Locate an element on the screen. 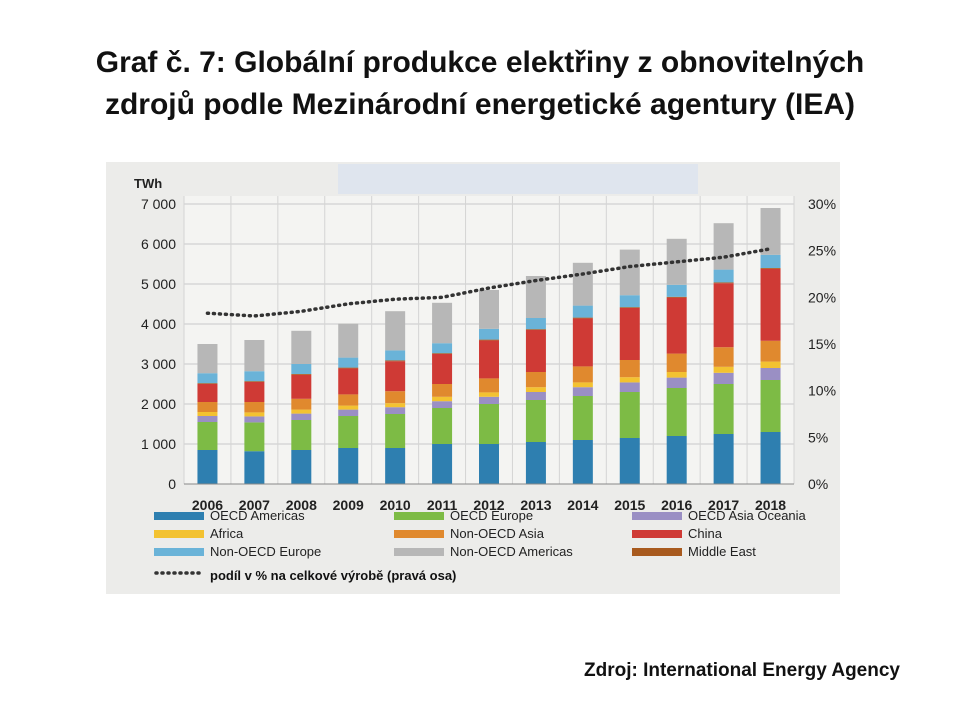  y-tick-label: 5 000 is located at coordinates (158, 284).